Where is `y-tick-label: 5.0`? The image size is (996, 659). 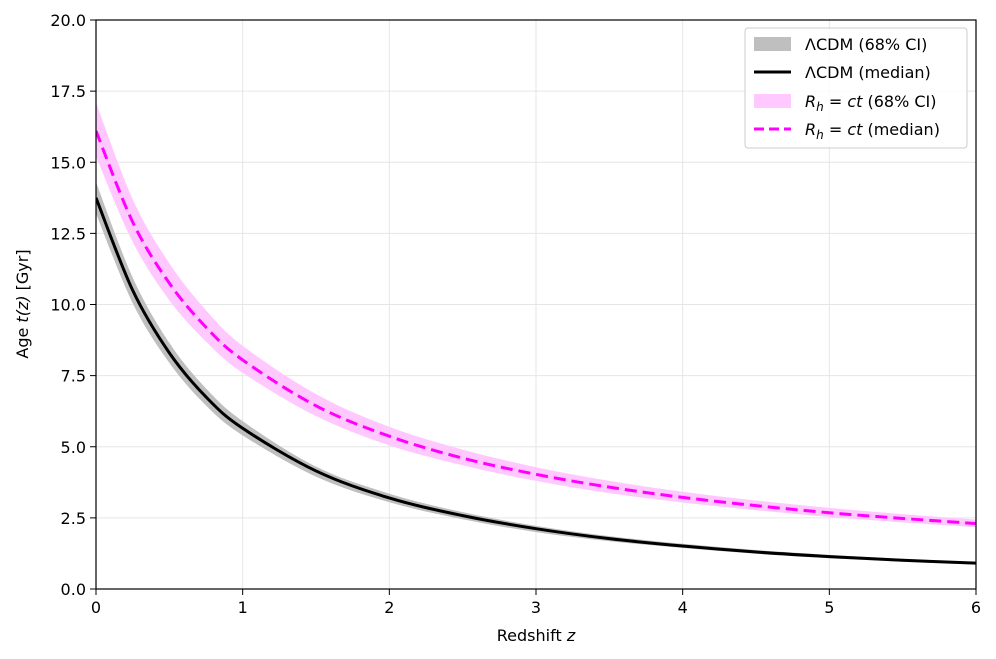
y-tick-label: 5.0 is located at coordinates (73, 447).